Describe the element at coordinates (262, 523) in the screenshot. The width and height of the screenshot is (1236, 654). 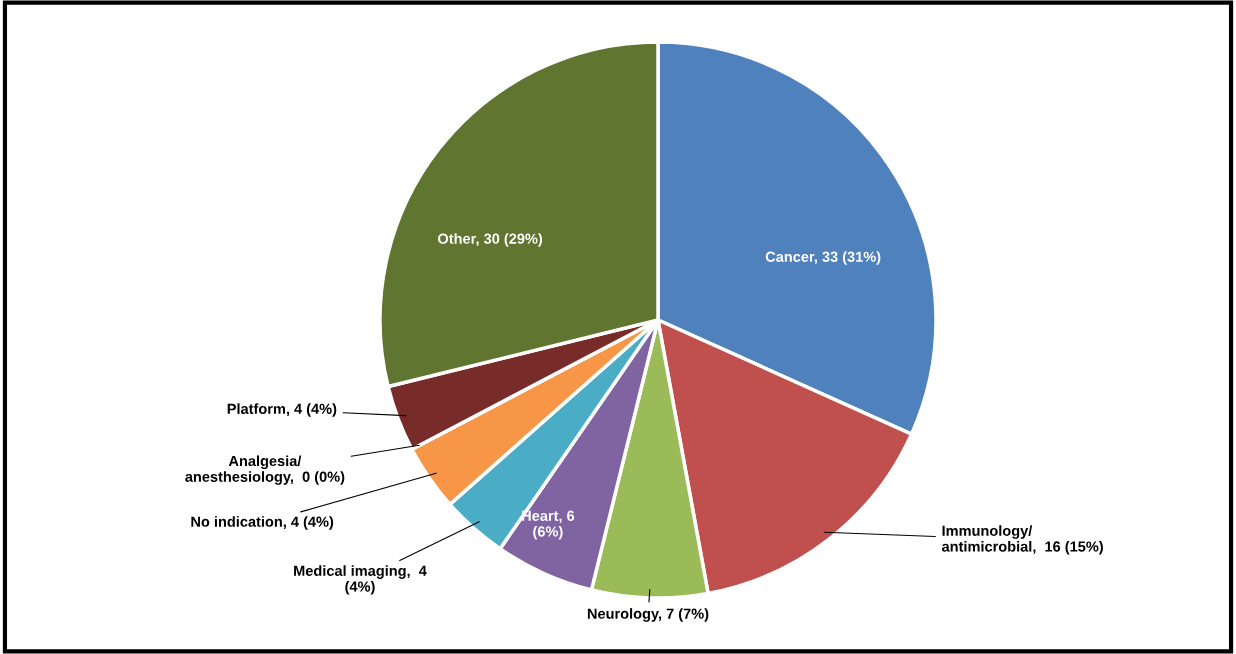
I see `slice-label: No indication, 4 (4%)` at that location.